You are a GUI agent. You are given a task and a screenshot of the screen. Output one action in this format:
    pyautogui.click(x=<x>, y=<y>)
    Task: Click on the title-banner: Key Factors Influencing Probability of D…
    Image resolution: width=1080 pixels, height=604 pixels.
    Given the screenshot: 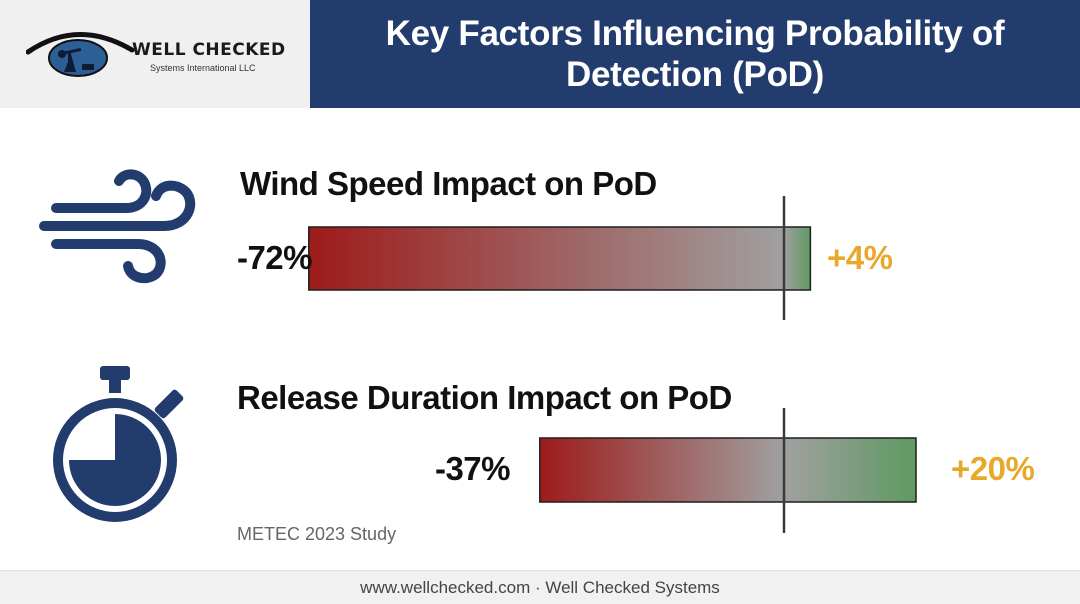 What is the action you would take?
    pyautogui.click(x=695, y=54)
    